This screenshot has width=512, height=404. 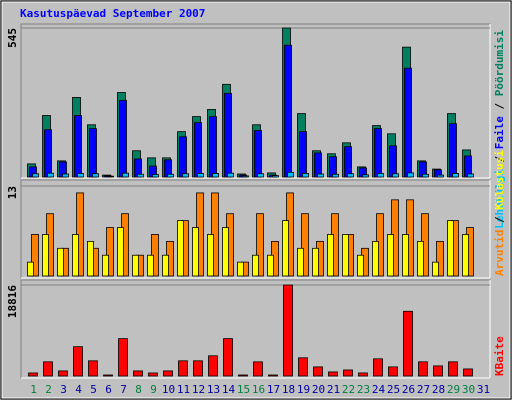 What do you see at coordinates (499, 63) in the screenshot?
I see `legend-entry: Pöördumisi` at bounding box center [499, 63].